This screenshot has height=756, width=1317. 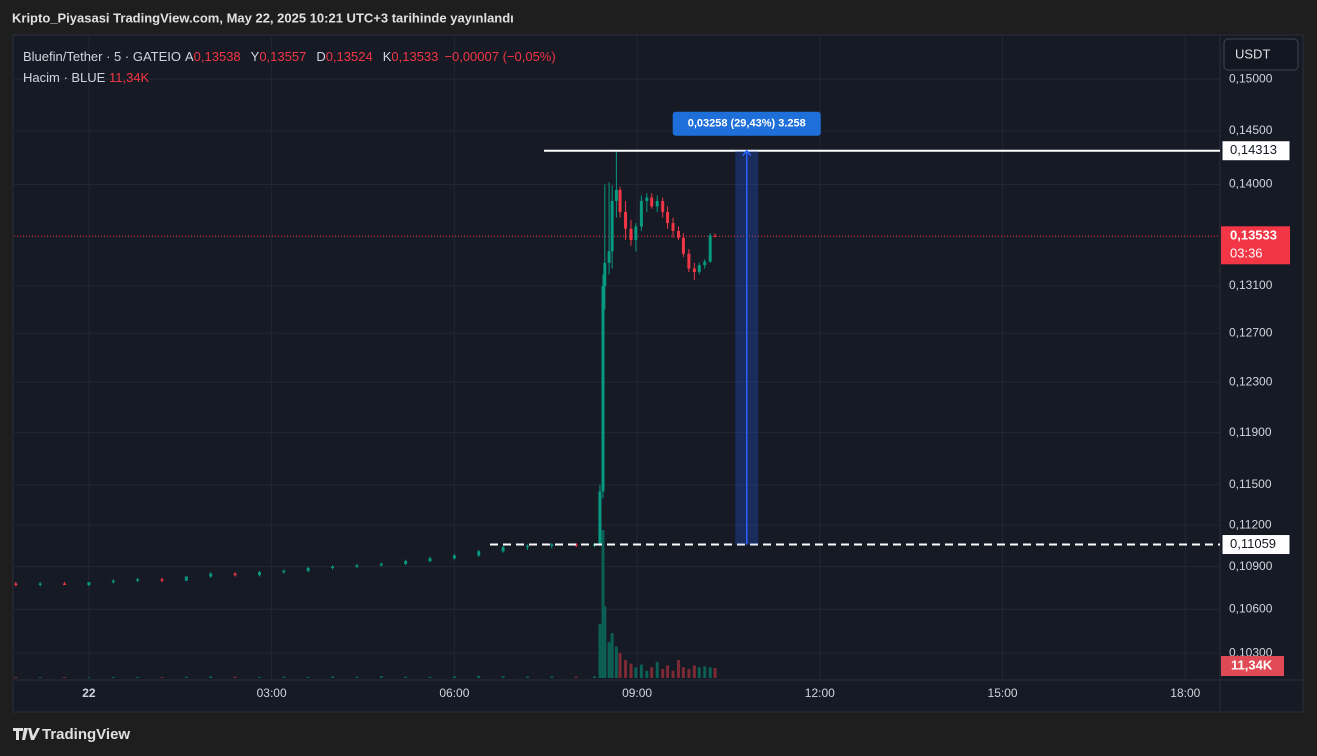 What do you see at coordinates (1251, 381) in the screenshot?
I see `y-tick-label: 0,12300` at bounding box center [1251, 381].